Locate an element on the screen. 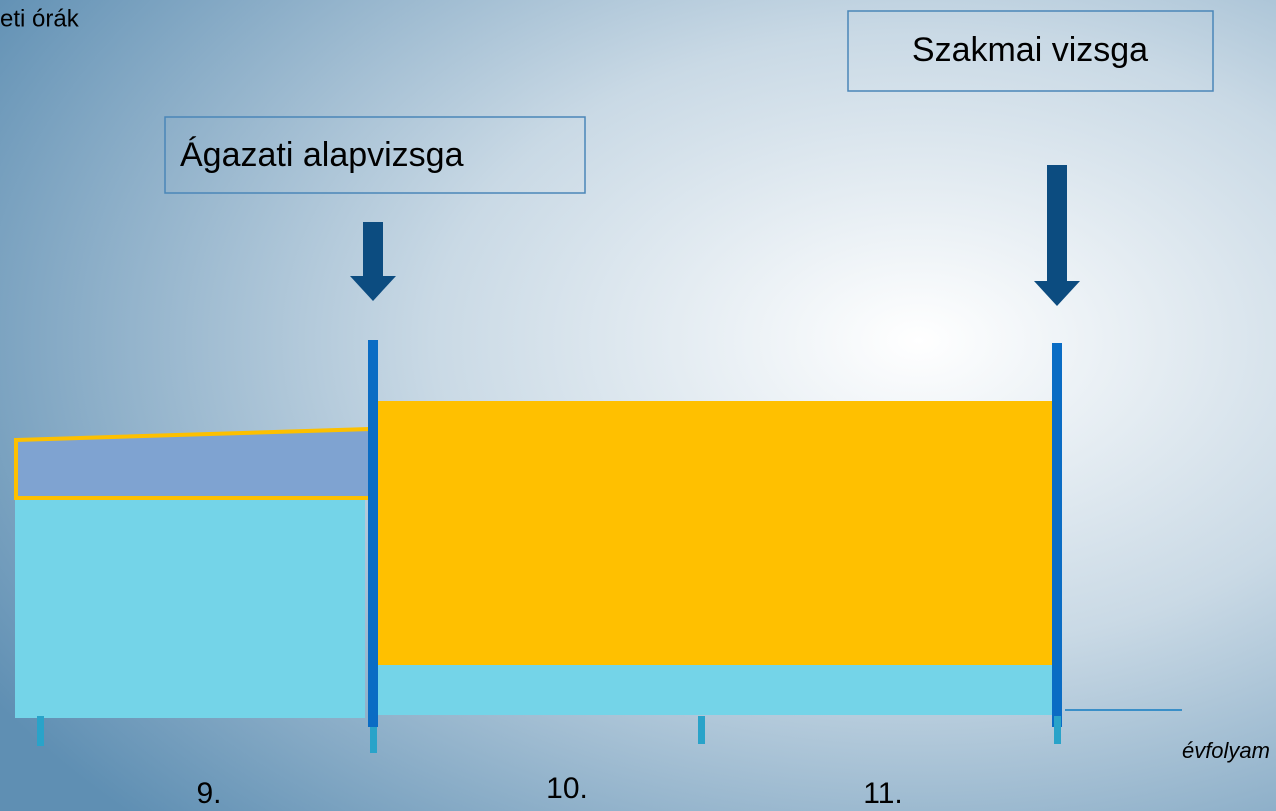 The width and height of the screenshot is (1276, 811). box-label: Ágazati alapvizsga is located at coordinates (322, 155).